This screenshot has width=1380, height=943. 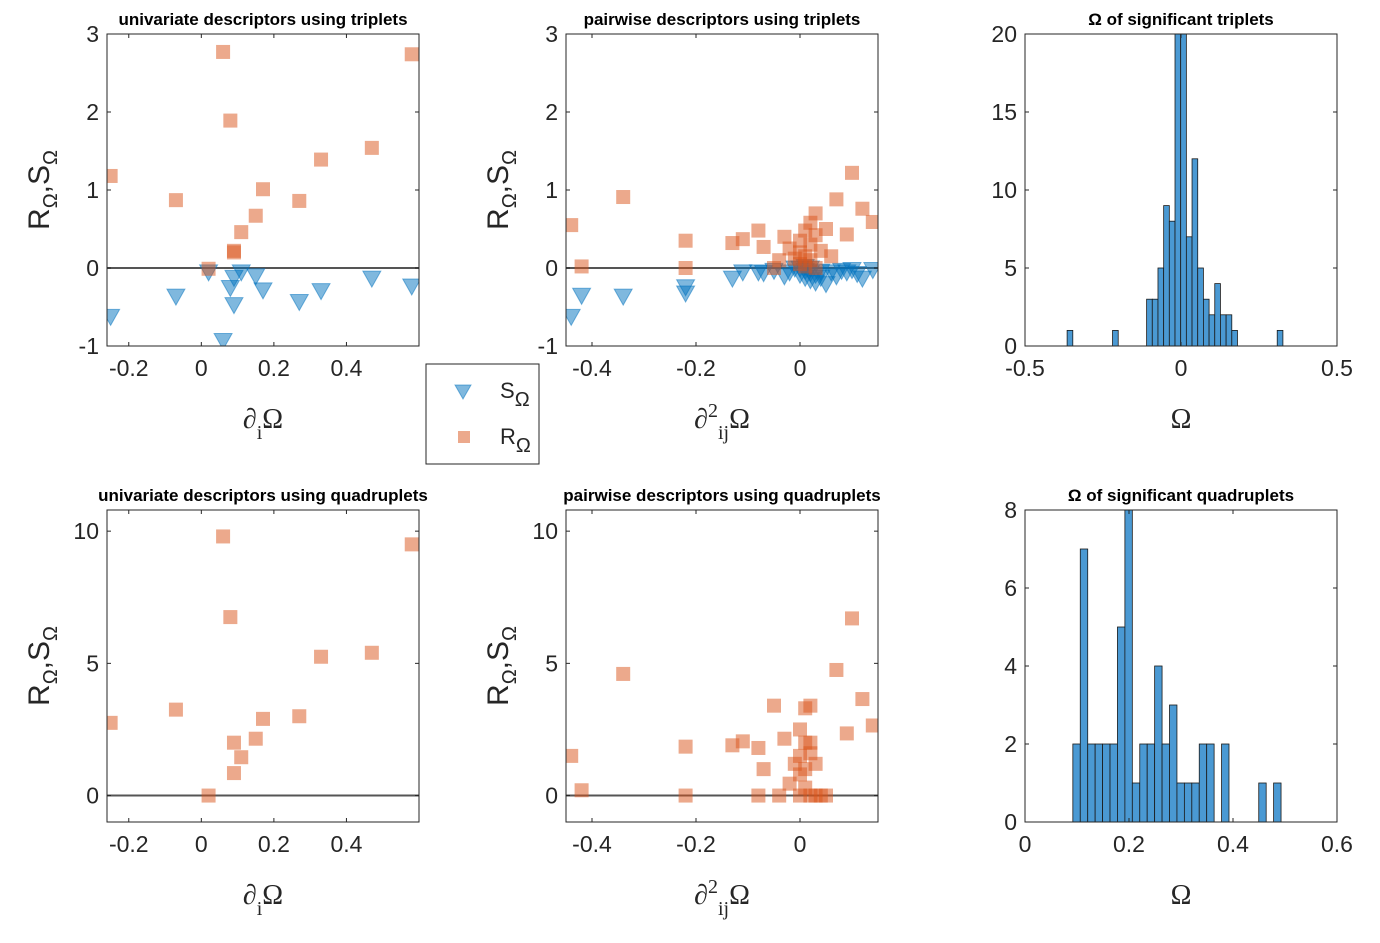 What do you see at coordinates (482, 414) in the screenshot?
I see `legend: SΩ RΩ` at bounding box center [482, 414].